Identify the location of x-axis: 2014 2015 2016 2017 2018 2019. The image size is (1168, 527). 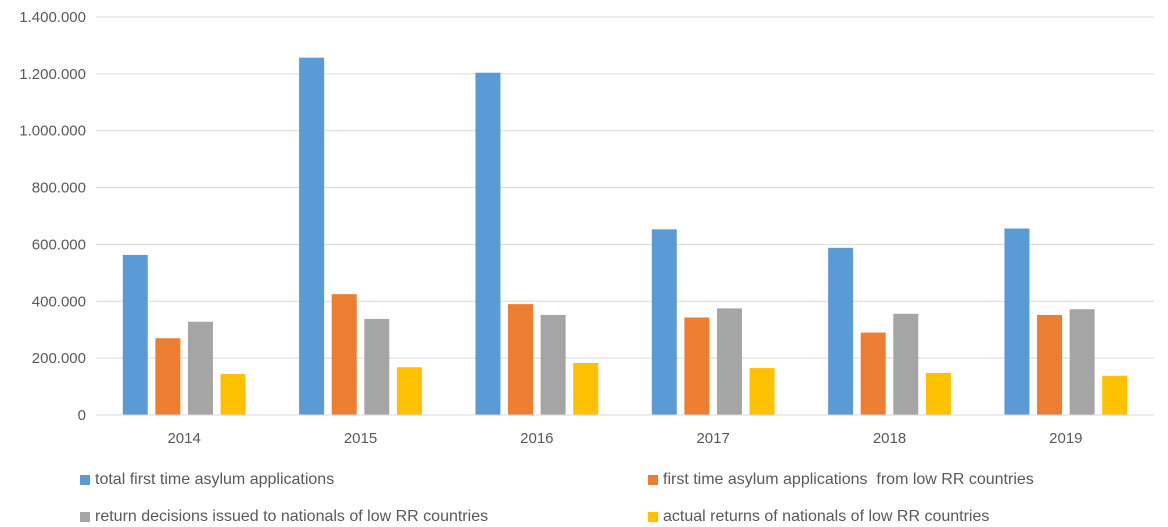
(625, 430).